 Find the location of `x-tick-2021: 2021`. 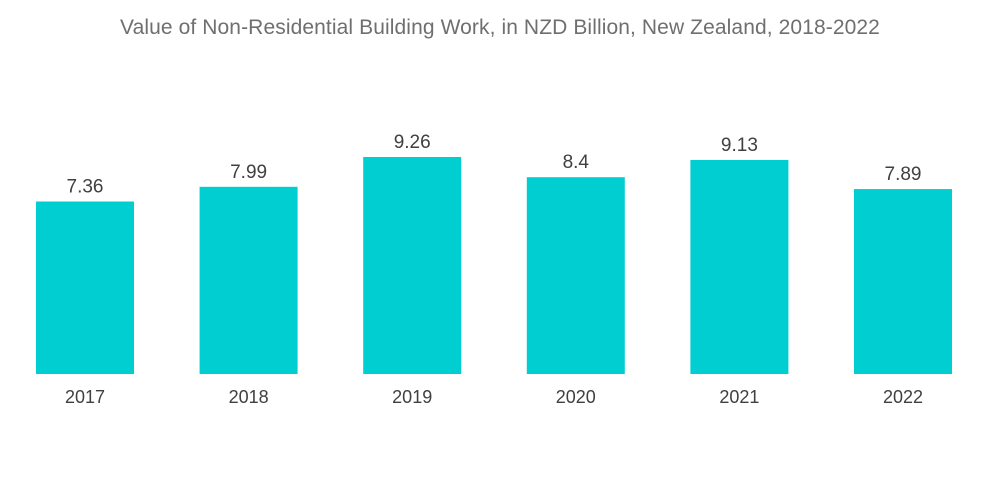

x-tick-2021: 2021 is located at coordinates (739, 397).